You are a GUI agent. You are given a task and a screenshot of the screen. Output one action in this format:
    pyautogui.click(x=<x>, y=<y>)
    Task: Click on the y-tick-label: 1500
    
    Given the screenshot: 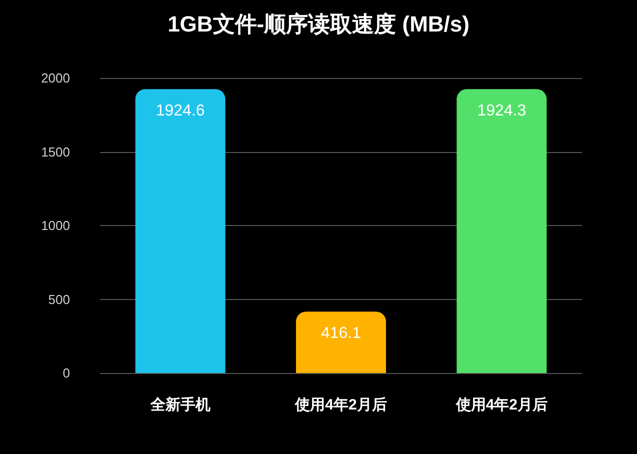 What is the action you would take?
    pyautogui.click(x=55, y=152)
    